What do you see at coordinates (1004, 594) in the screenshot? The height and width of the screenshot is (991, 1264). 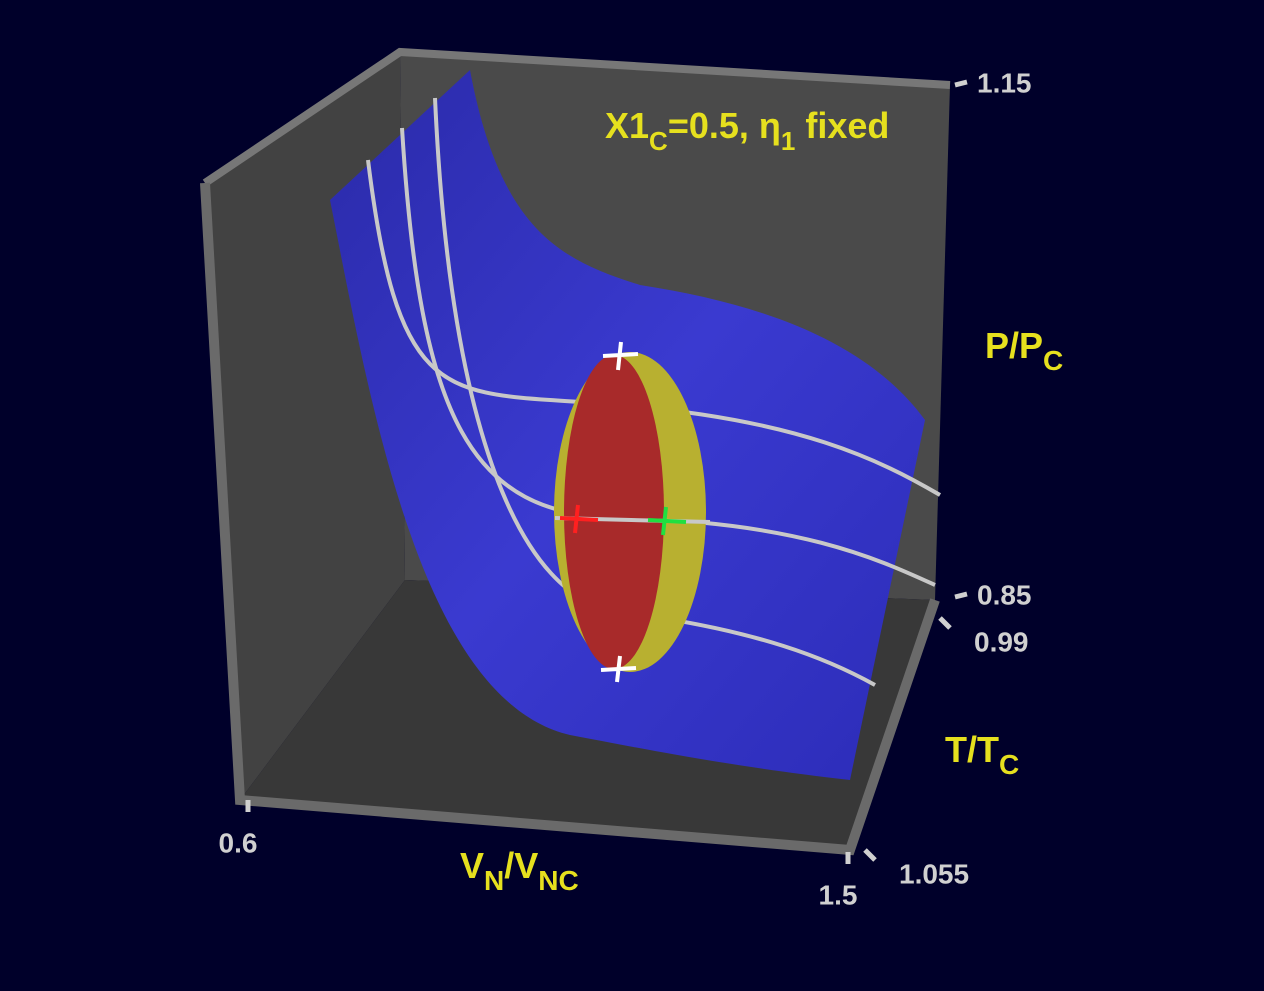 I see `z-tick-label: 0.85` at bounding box center [1004, 594].